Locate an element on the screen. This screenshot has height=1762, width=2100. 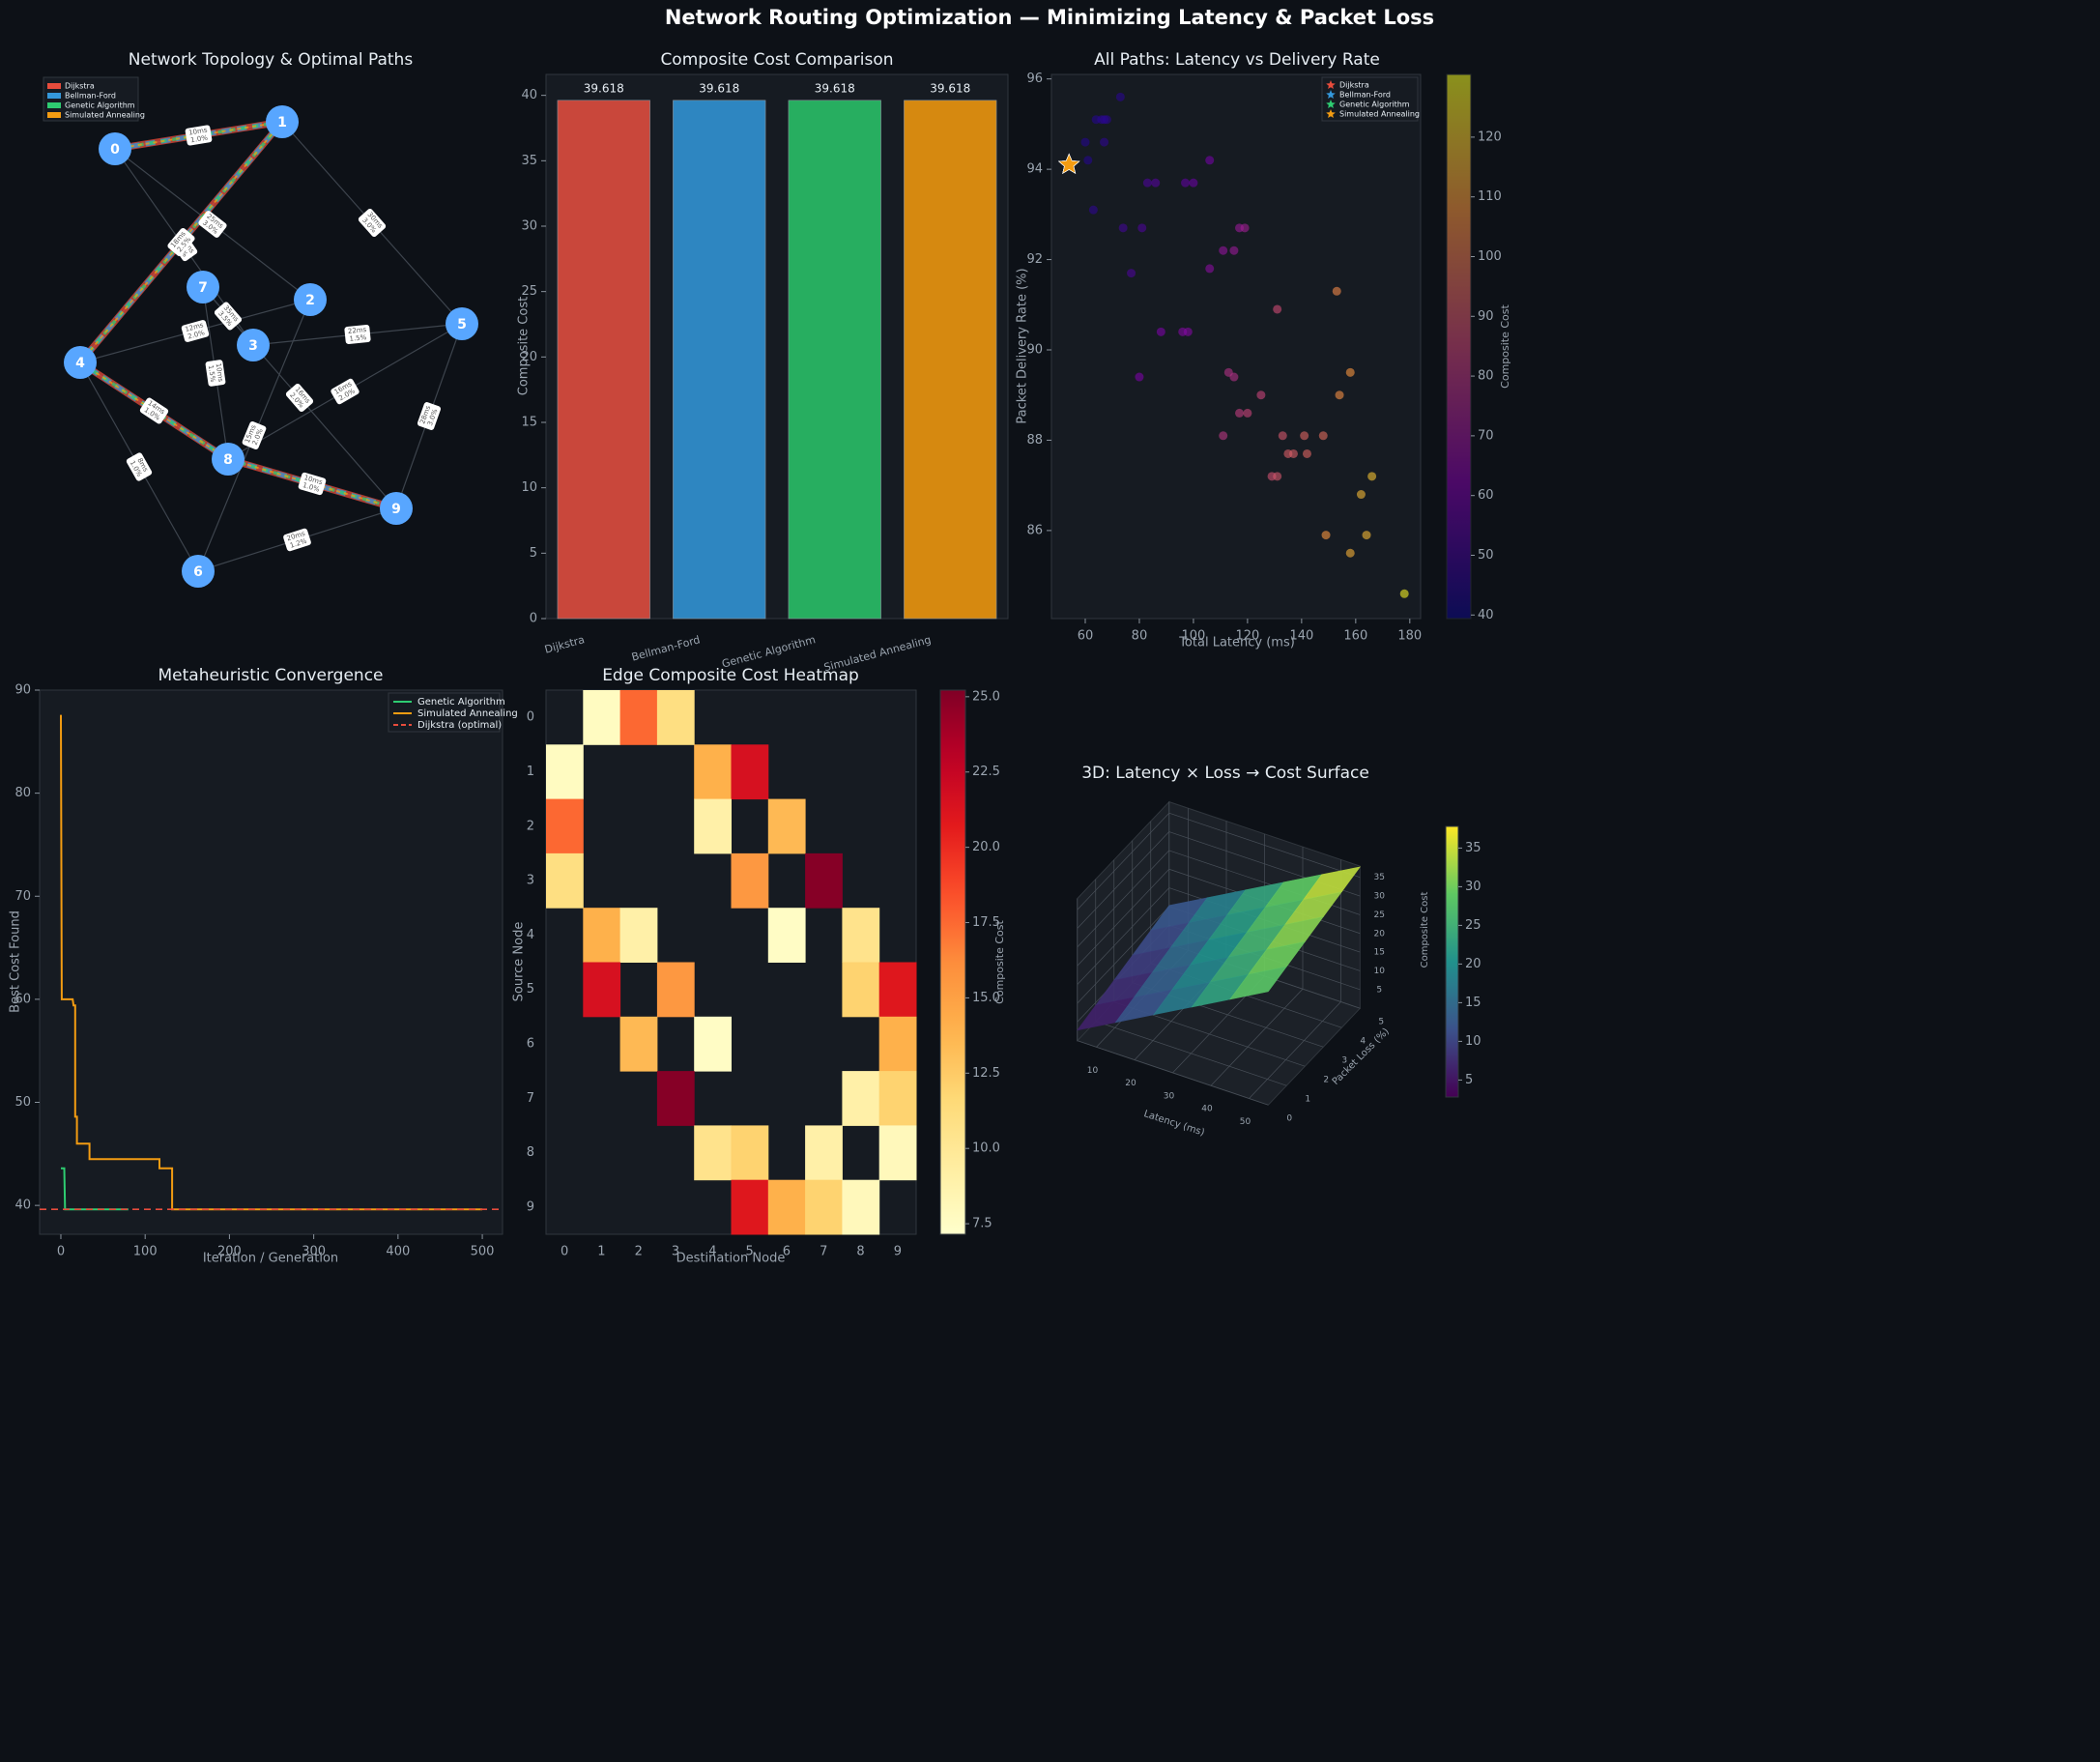
x-tick-label: 10 is located at coordinates (1093, 1071).